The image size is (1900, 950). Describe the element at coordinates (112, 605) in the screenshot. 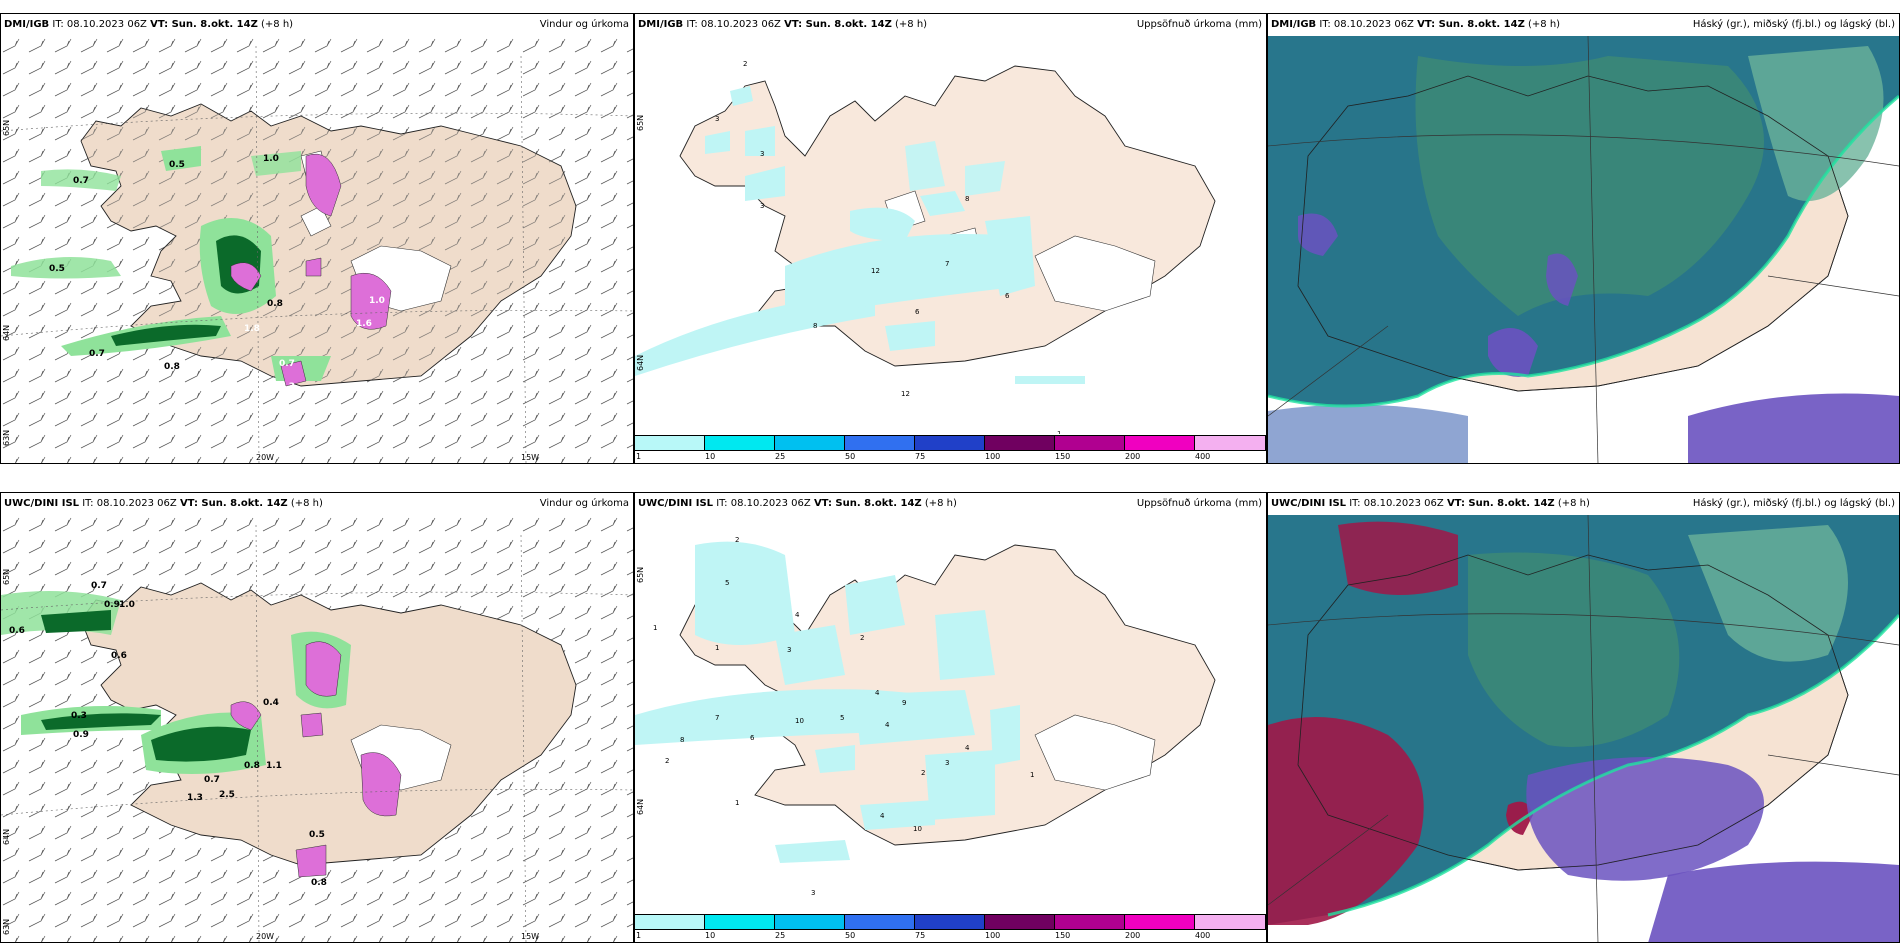

I see `precip-label: 0.9` at that location.